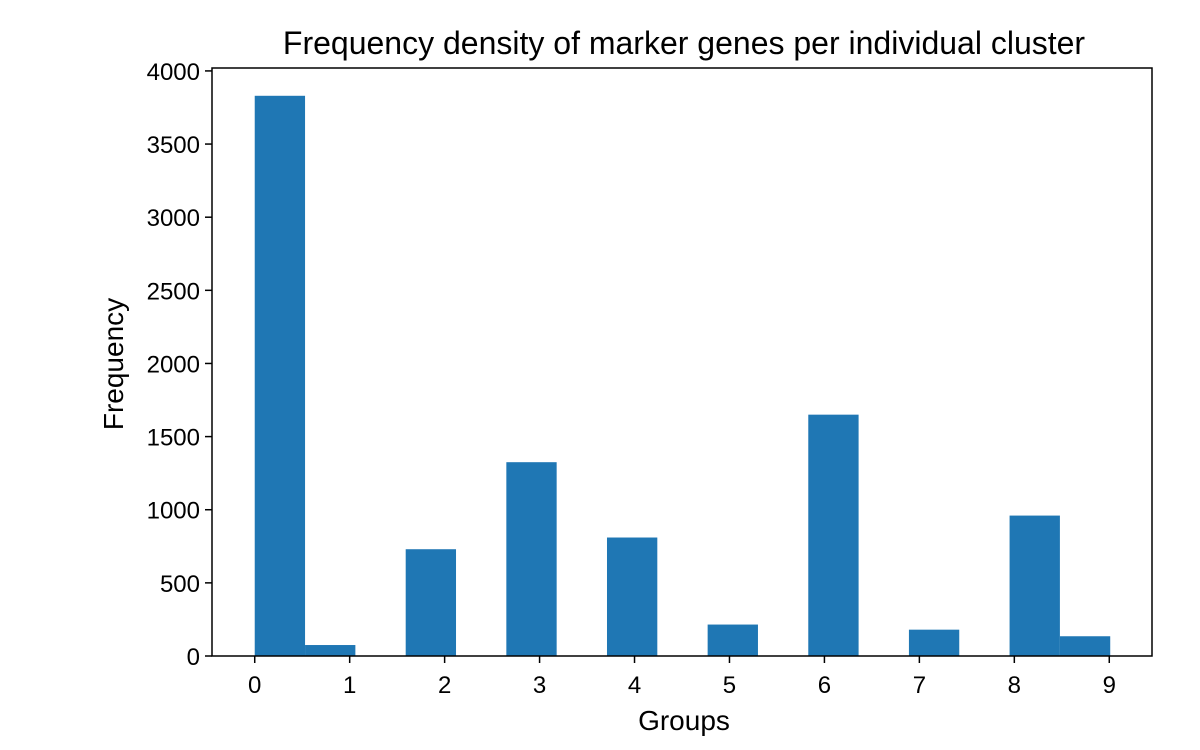 Image resolution: width=1200 pixels, height=750 pixels. Describe the element at coordinates (193, 657) in the screenshot. I see `y-tick-label: 0` at that location.